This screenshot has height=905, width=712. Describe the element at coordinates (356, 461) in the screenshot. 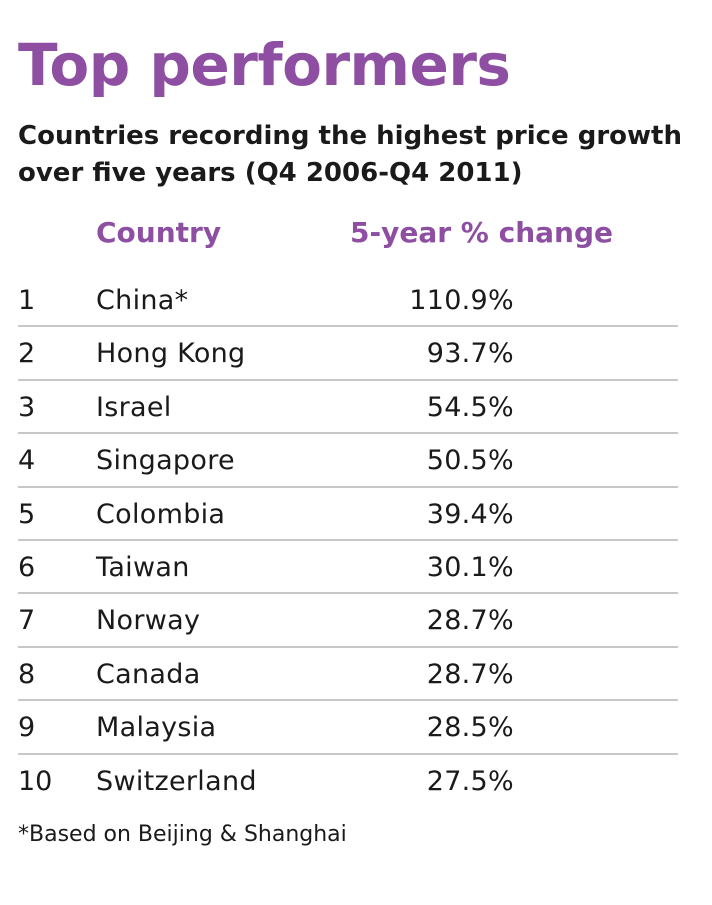

I see `table-row: 4 Singapore 50.5%` at that location.